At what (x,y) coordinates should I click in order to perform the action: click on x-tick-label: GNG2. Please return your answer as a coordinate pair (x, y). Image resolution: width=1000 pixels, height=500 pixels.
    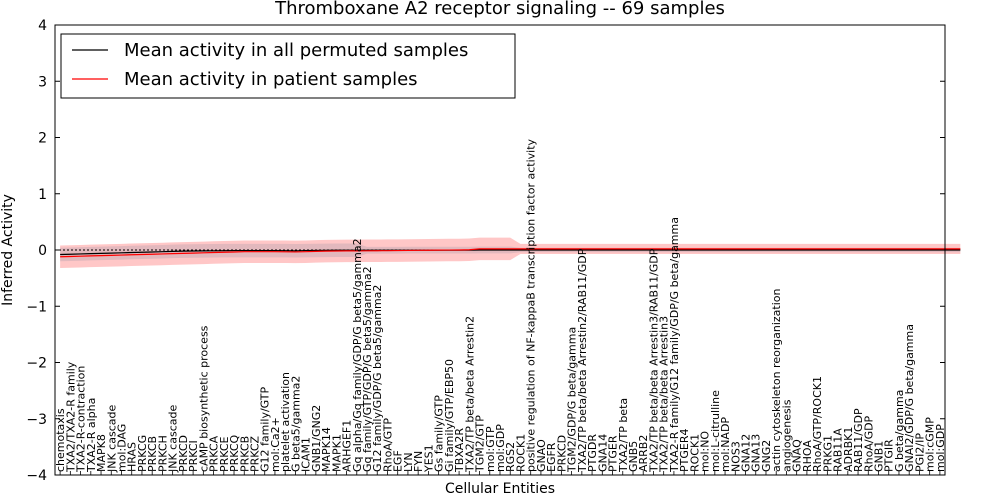
    Looking at the image, I should click on (766, 456).